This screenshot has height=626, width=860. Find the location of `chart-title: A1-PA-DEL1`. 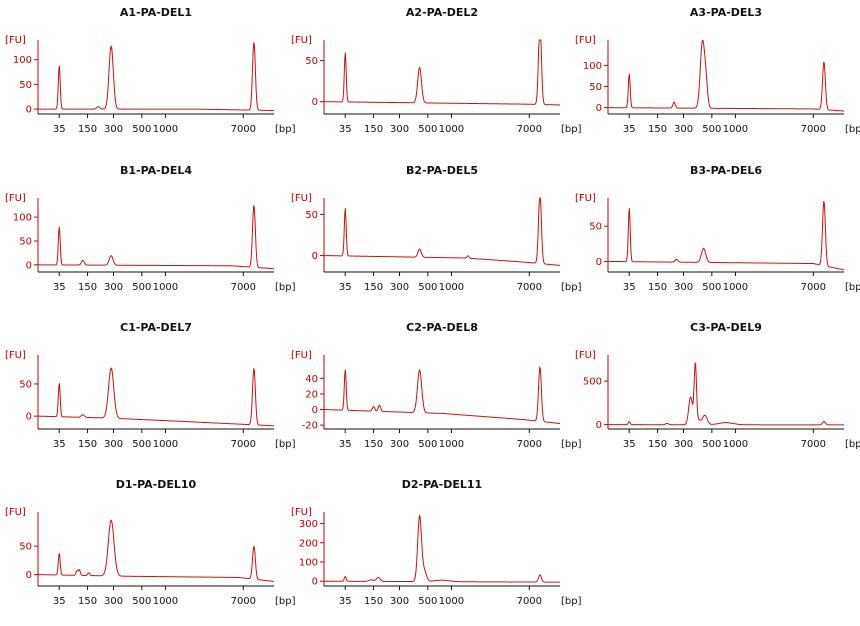

chart-title: A1-PA-DEL1 is located at coordinates (156, 12).